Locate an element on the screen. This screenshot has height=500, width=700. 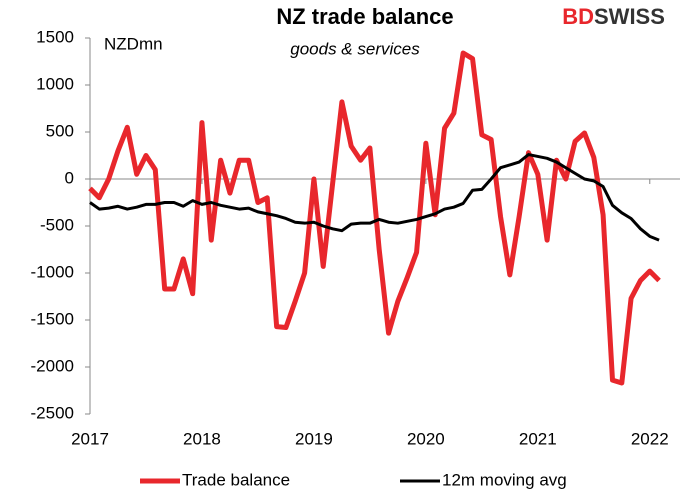
series-line is located at coordinates (374, 197).